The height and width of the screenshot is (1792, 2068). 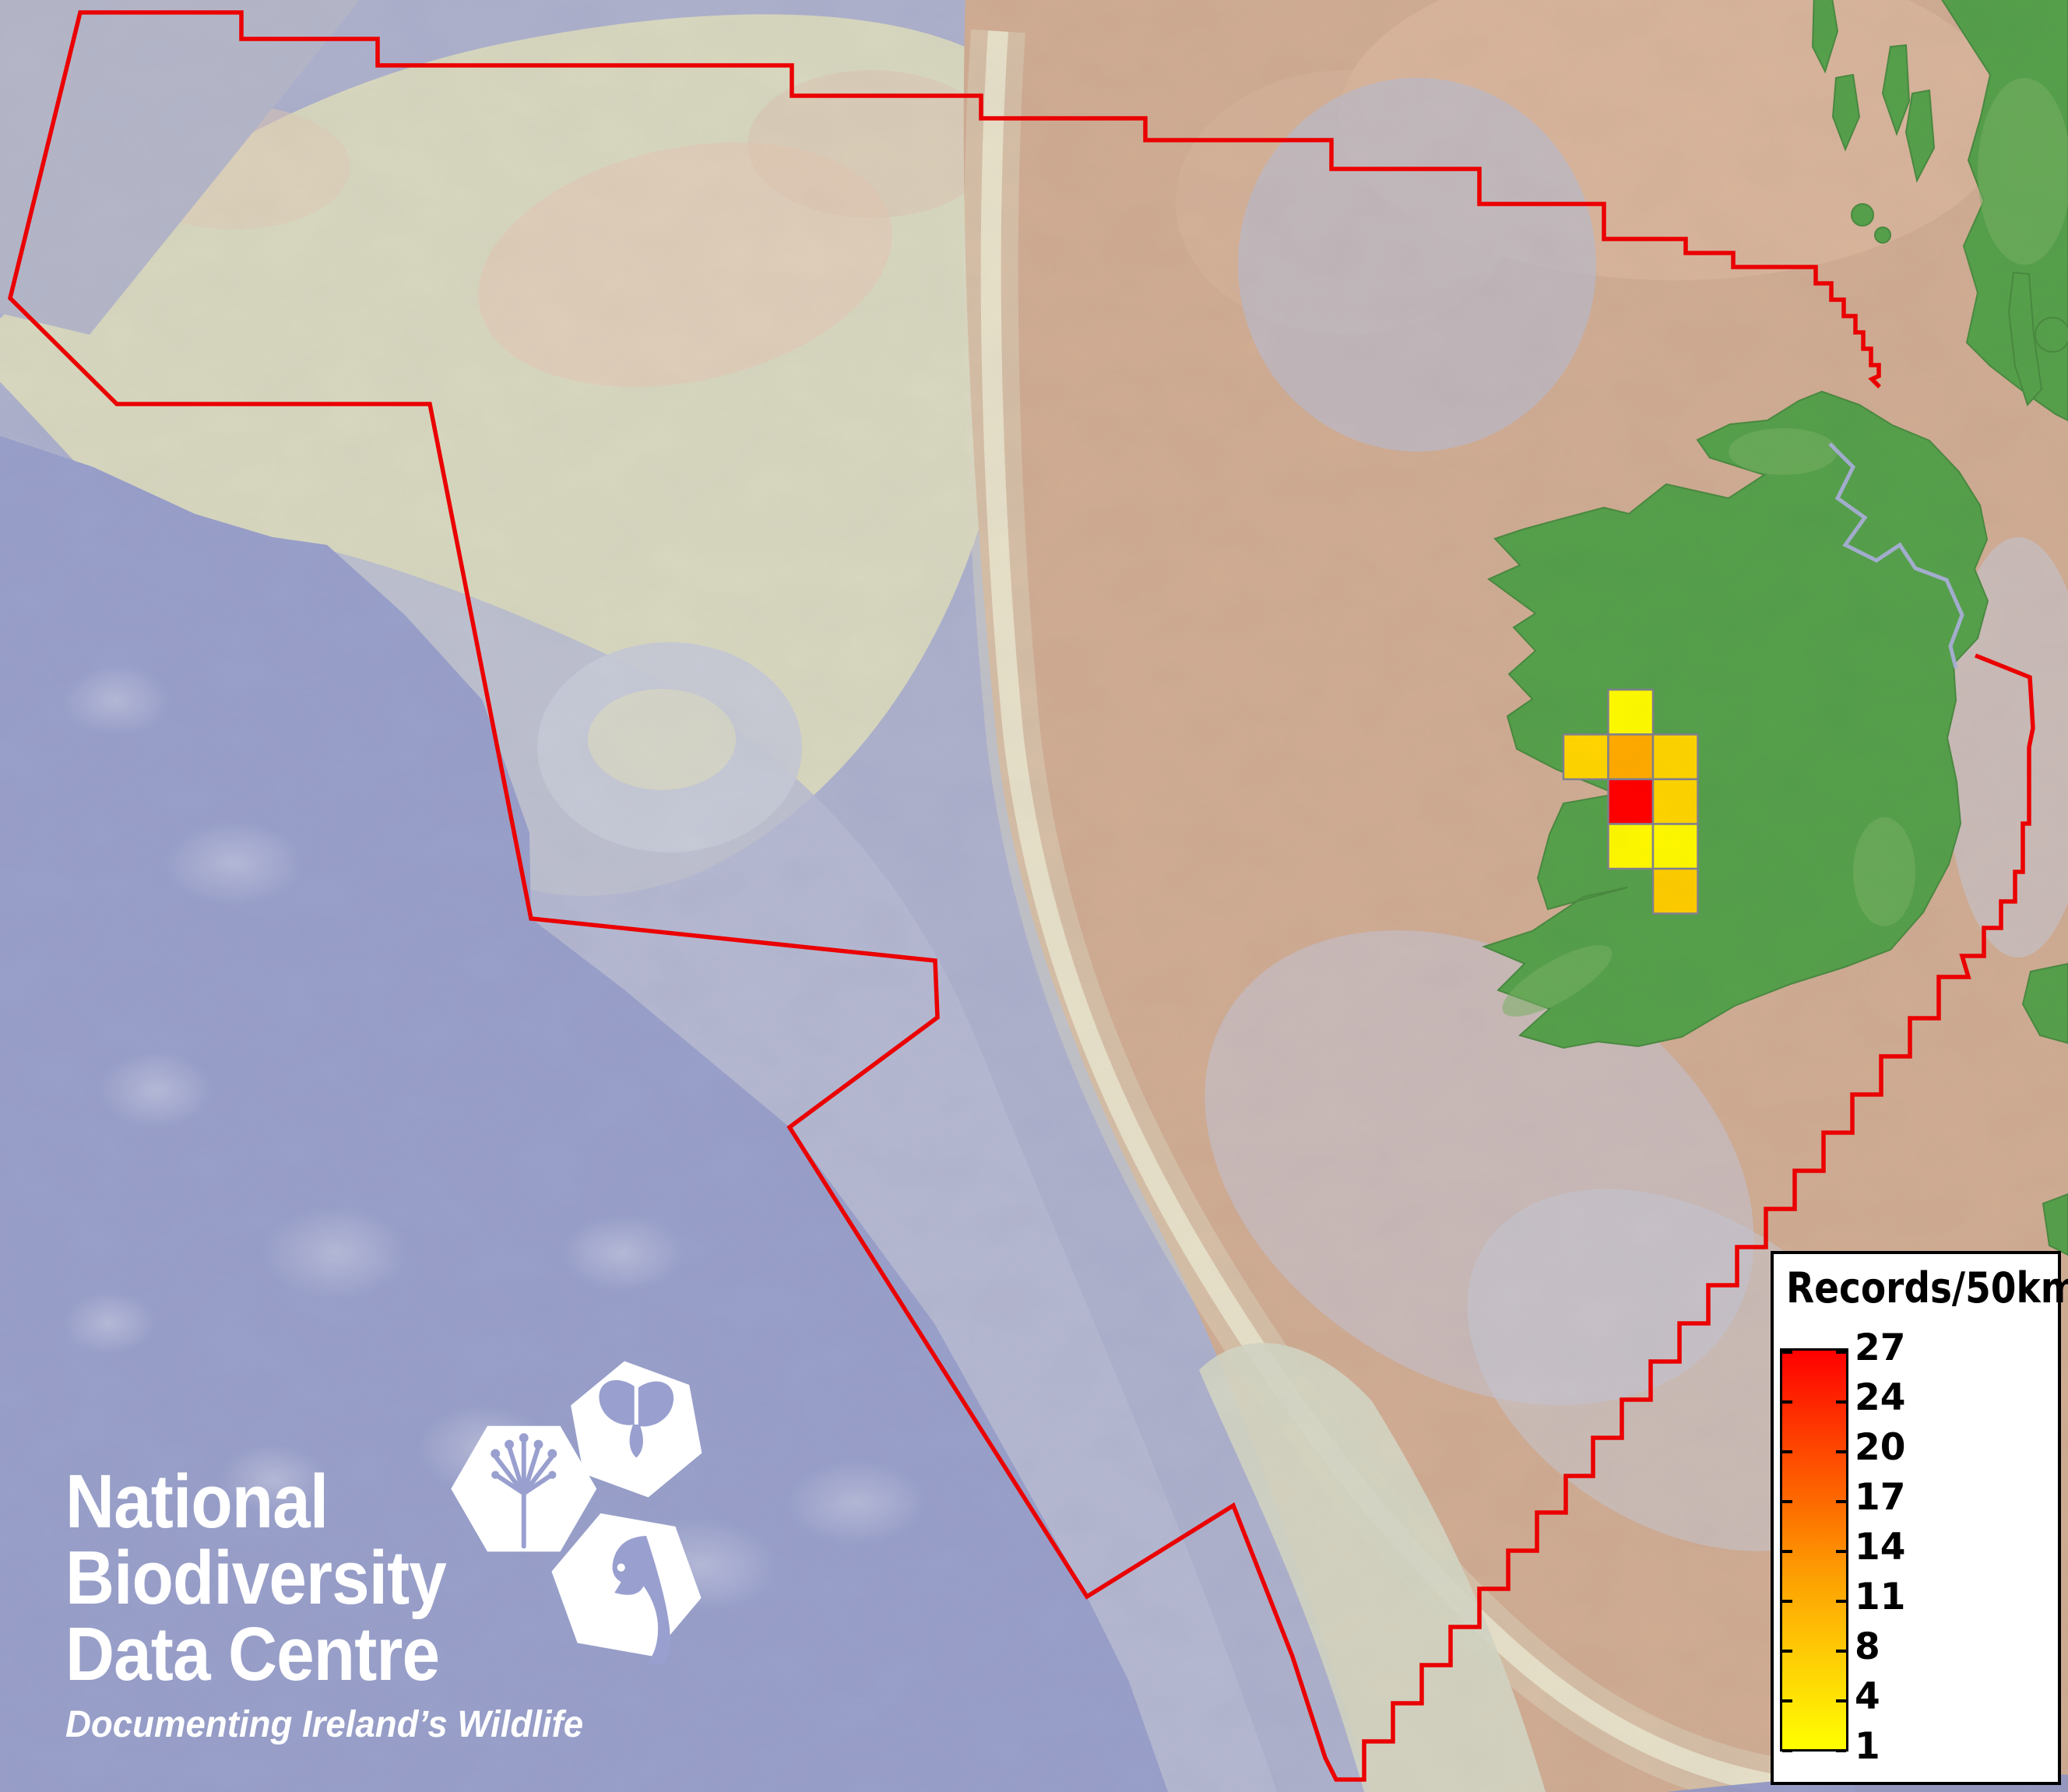 What do you see at coordinates (1880, 1397) in the screenshot?
I see `legend-tick-label: 24` at bounding box center [1880, 1397].